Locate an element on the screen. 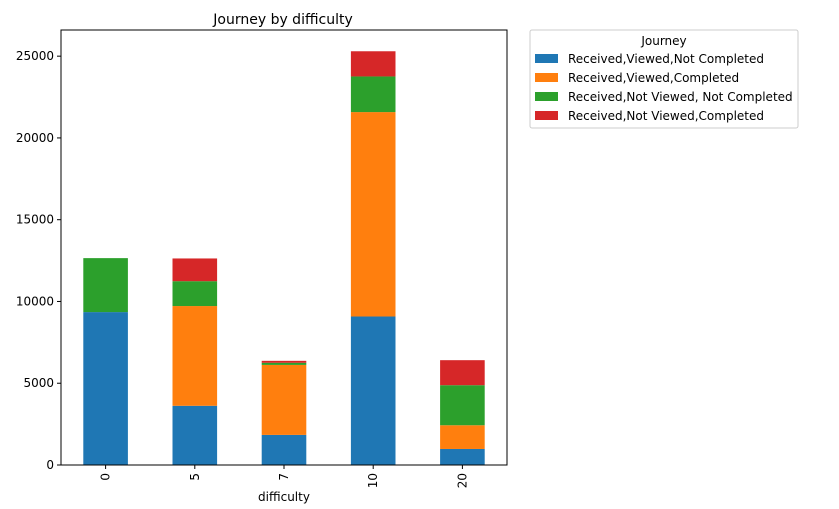 The image size is (839, 509). x-axis: 0 5 7 10 20 is located at coordinates (284, 476).